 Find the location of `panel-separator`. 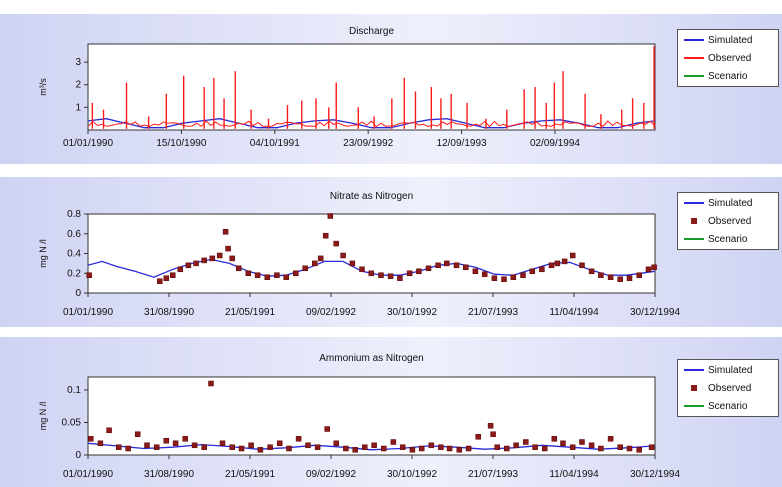

panel-separator is located at coordinates (391, 166).